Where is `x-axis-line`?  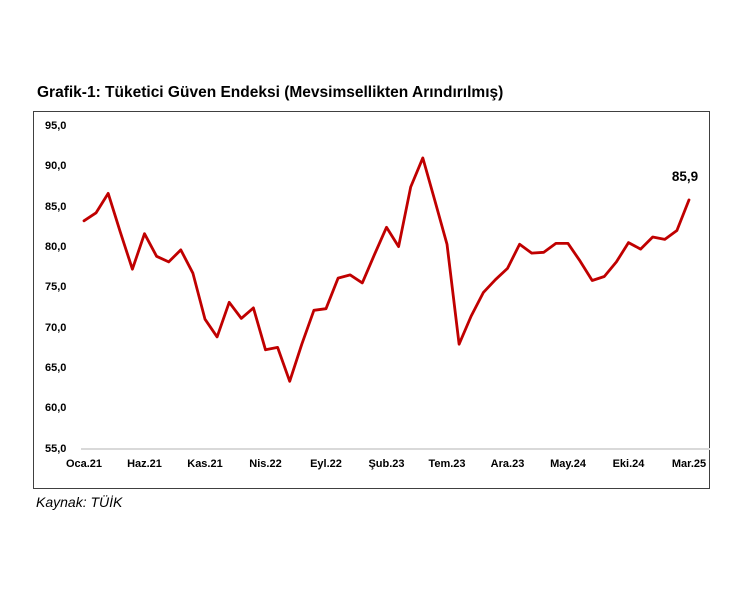
x-axis-line is located at coordinates (395, 449).